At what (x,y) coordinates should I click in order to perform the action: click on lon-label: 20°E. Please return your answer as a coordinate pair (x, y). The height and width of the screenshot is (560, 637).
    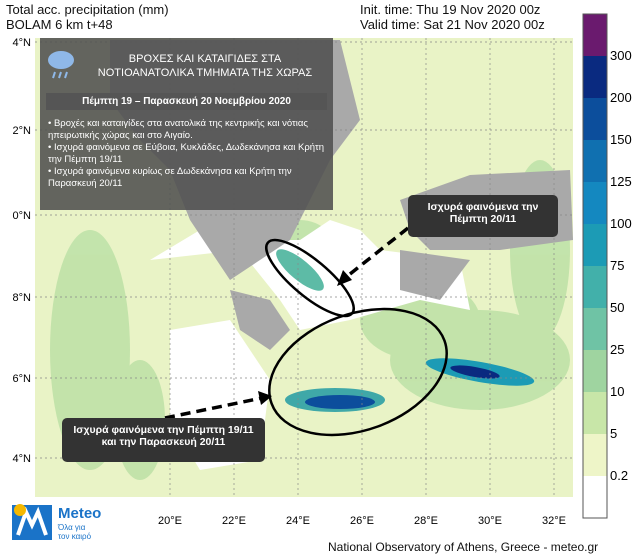
    Looking at the image, I should click on (170, 521).